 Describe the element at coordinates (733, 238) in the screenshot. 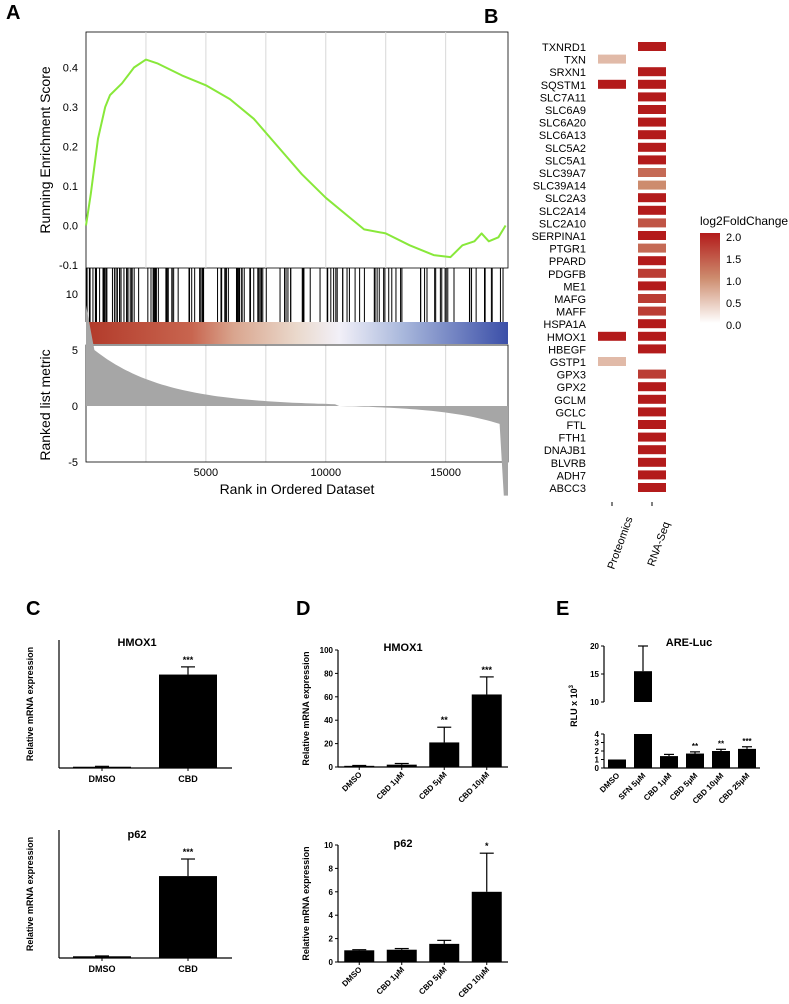

I see `heatmap-legend-tick-label: 2.0` at that location.